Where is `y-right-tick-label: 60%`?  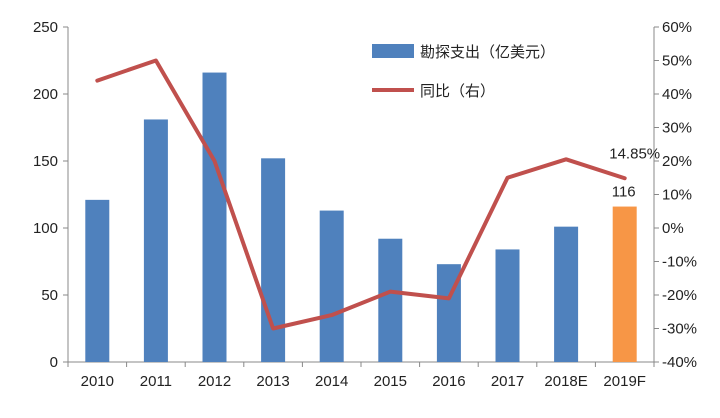
y-right-tick-label: 60% is located at coordinates (677, 27).